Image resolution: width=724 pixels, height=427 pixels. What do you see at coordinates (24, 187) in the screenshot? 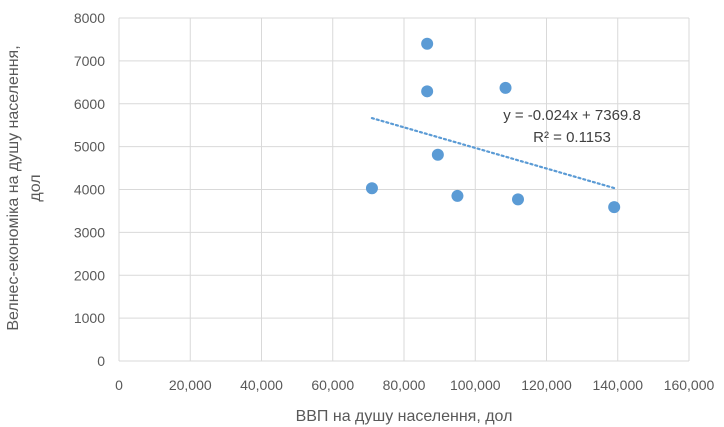
I see `y-axis-title: Велнес-економіка на душу населення, дол` at bounding box center [24, 187].